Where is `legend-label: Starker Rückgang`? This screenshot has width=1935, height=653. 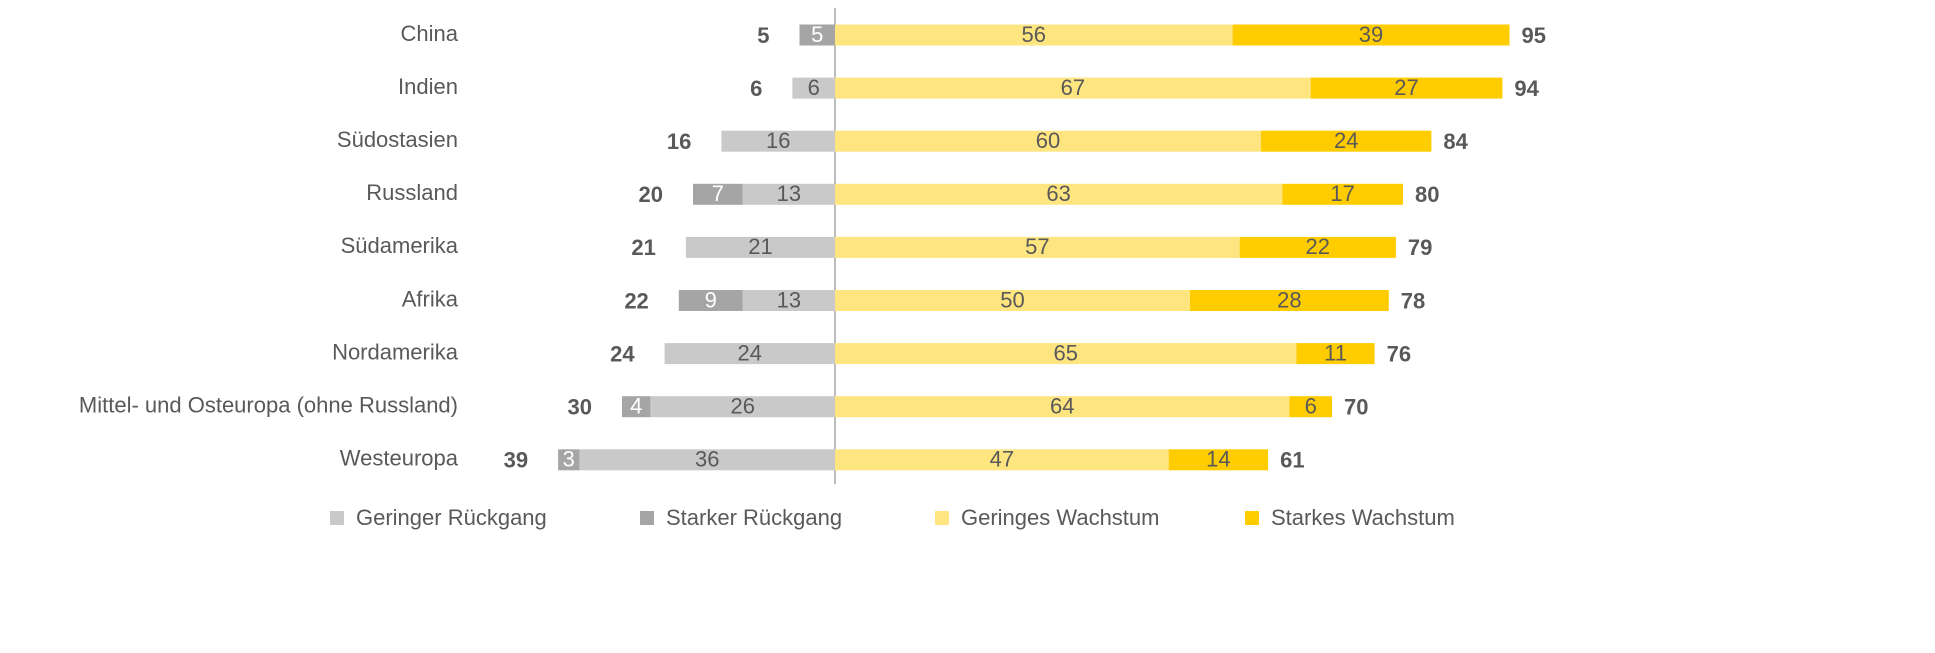 legend-label: Starker Rückgang is located at coordinates (754, 517).